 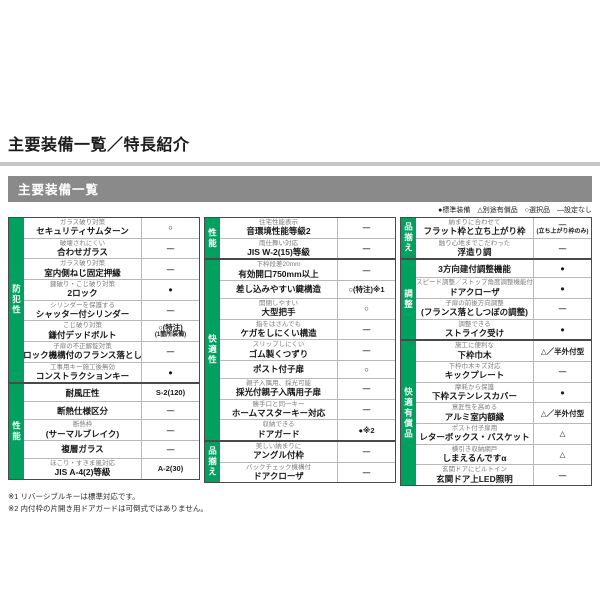 I want to click on row-main-label: JIS W-2(15)等級, so click(x=278, y=252).